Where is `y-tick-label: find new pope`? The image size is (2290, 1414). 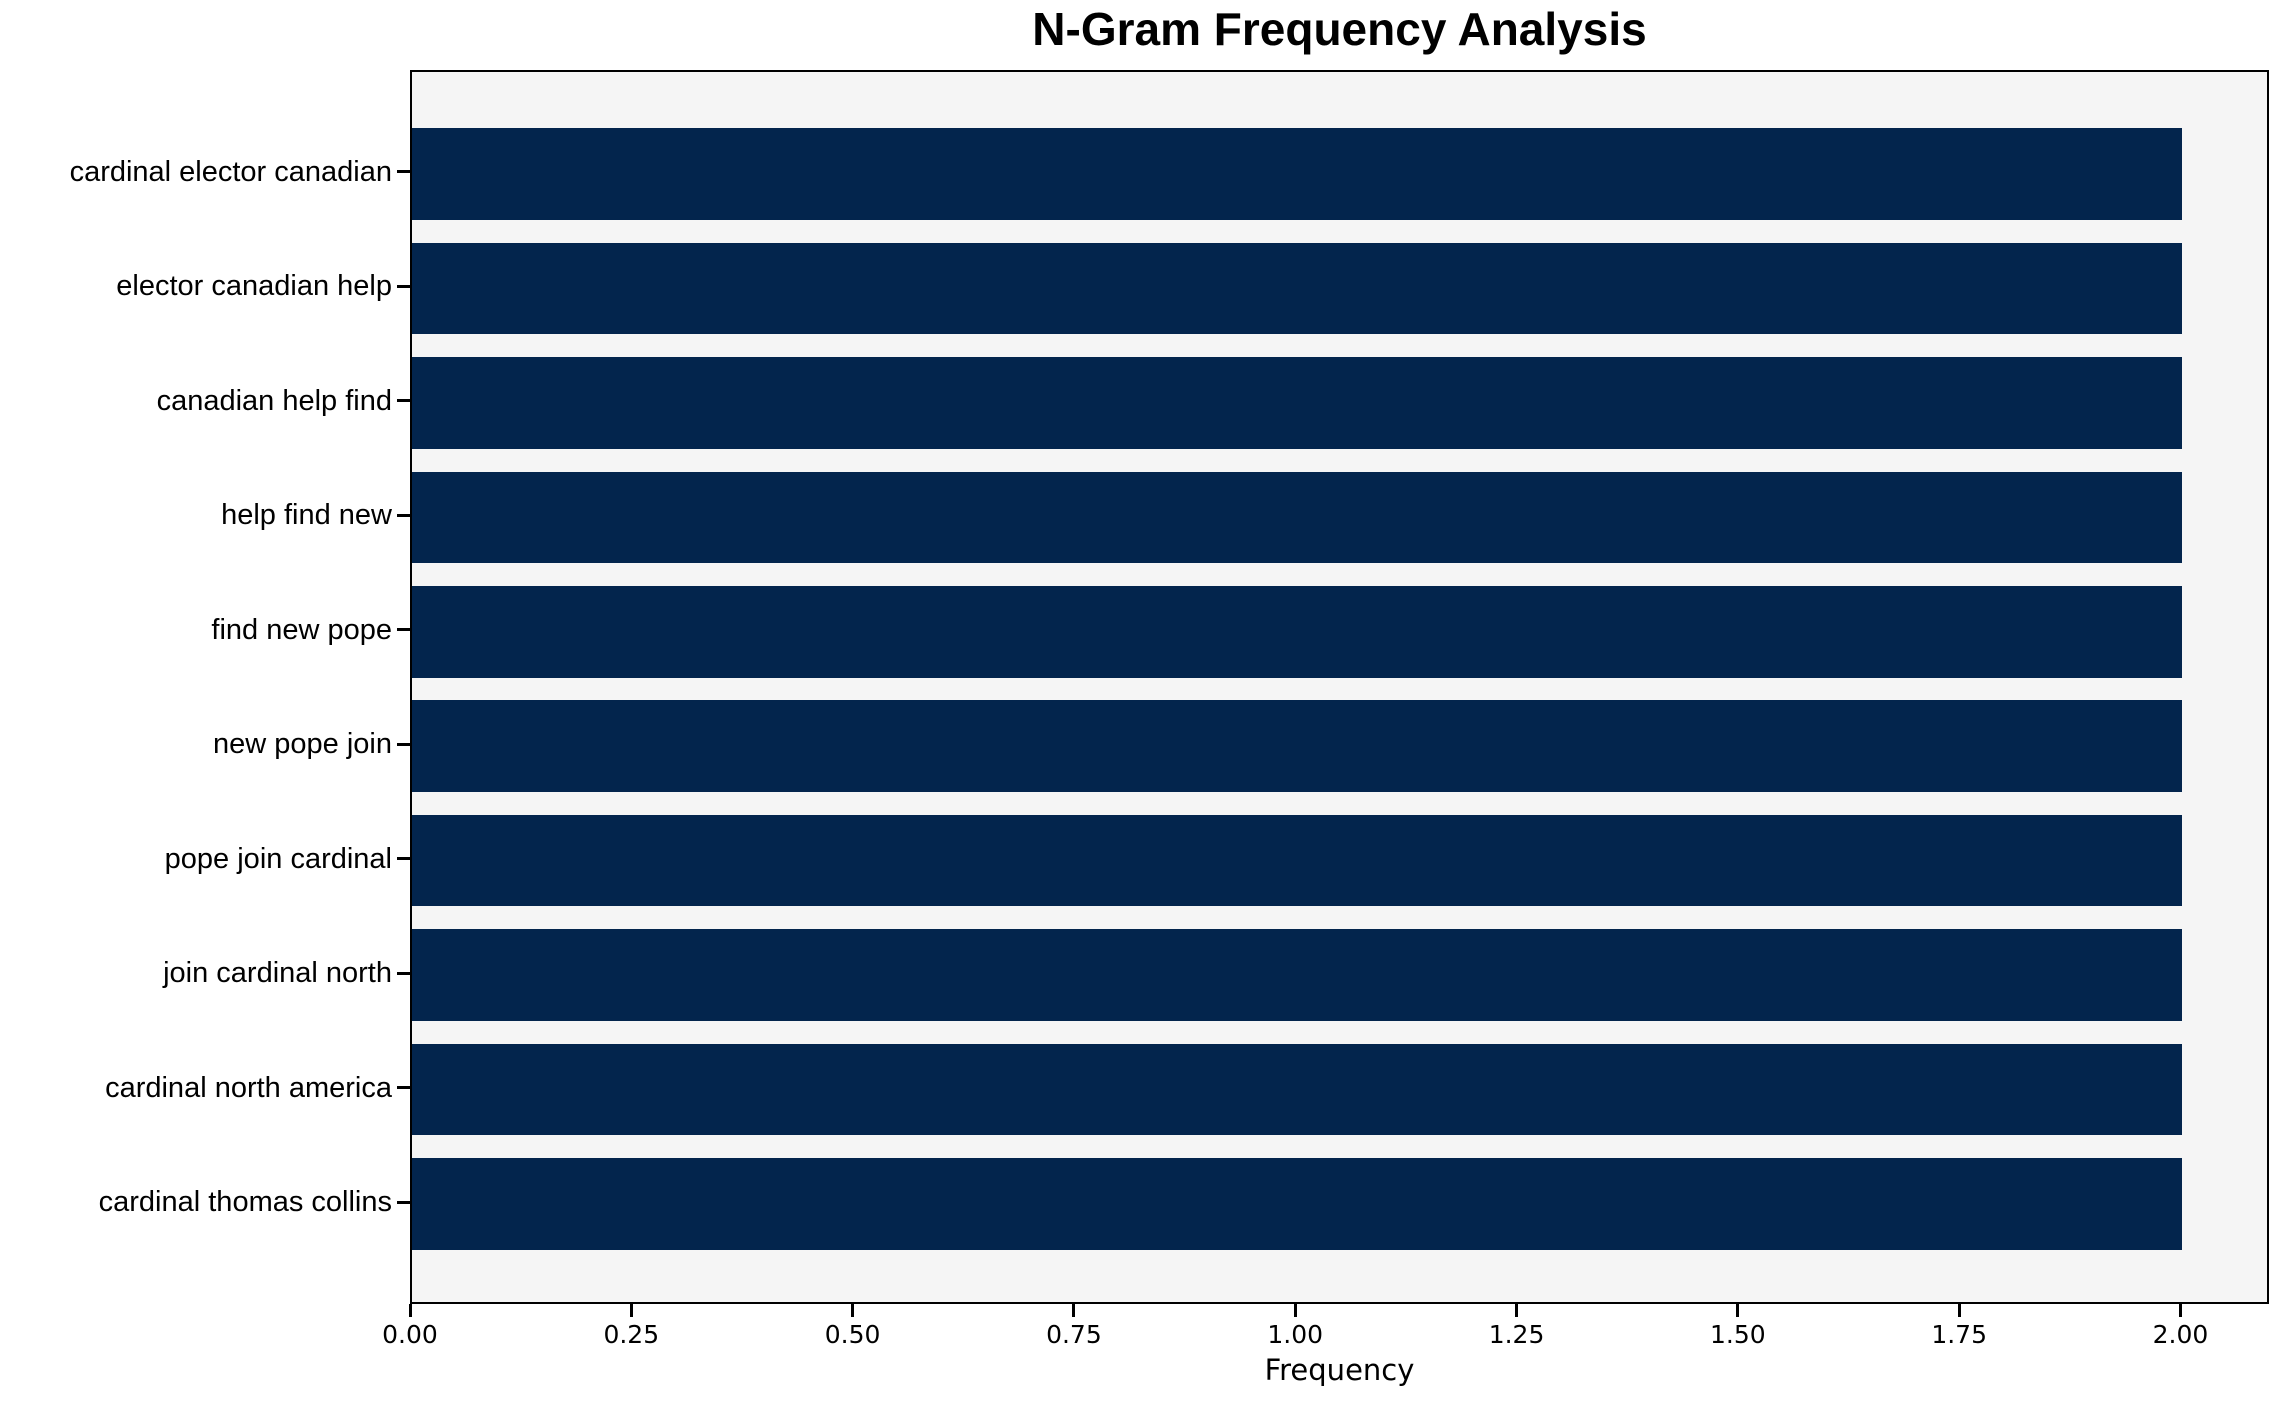
y-tick-label: find new pope is located at coordinates (301, 629).